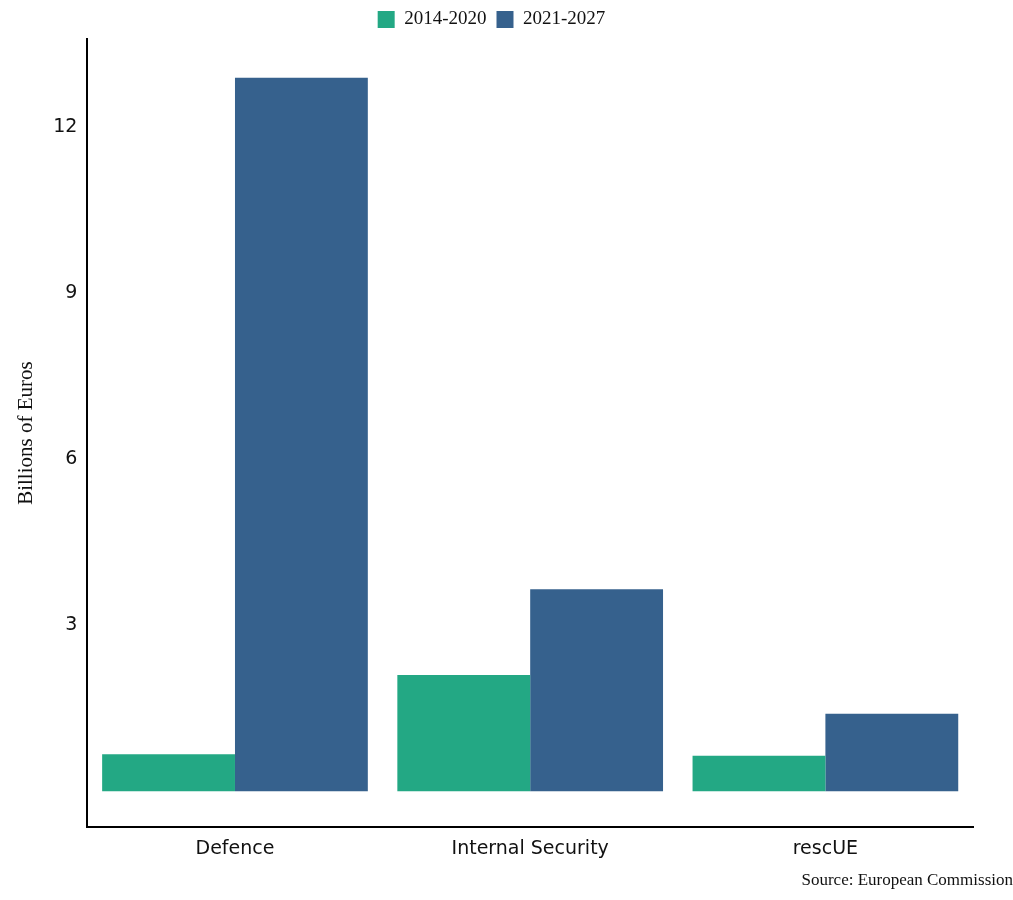 This screenshot has height=900, width=1013. I want to click on legend-label: 2021-2027, so click(564, 18).